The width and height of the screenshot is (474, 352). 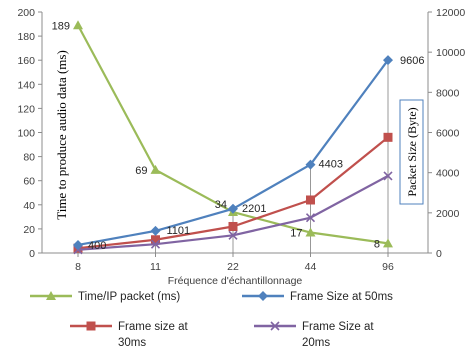 What do you see at coordinates (448, 93) in the screenshot?
I see `right-tick-label: 8000` at bounding box center [448, 93].